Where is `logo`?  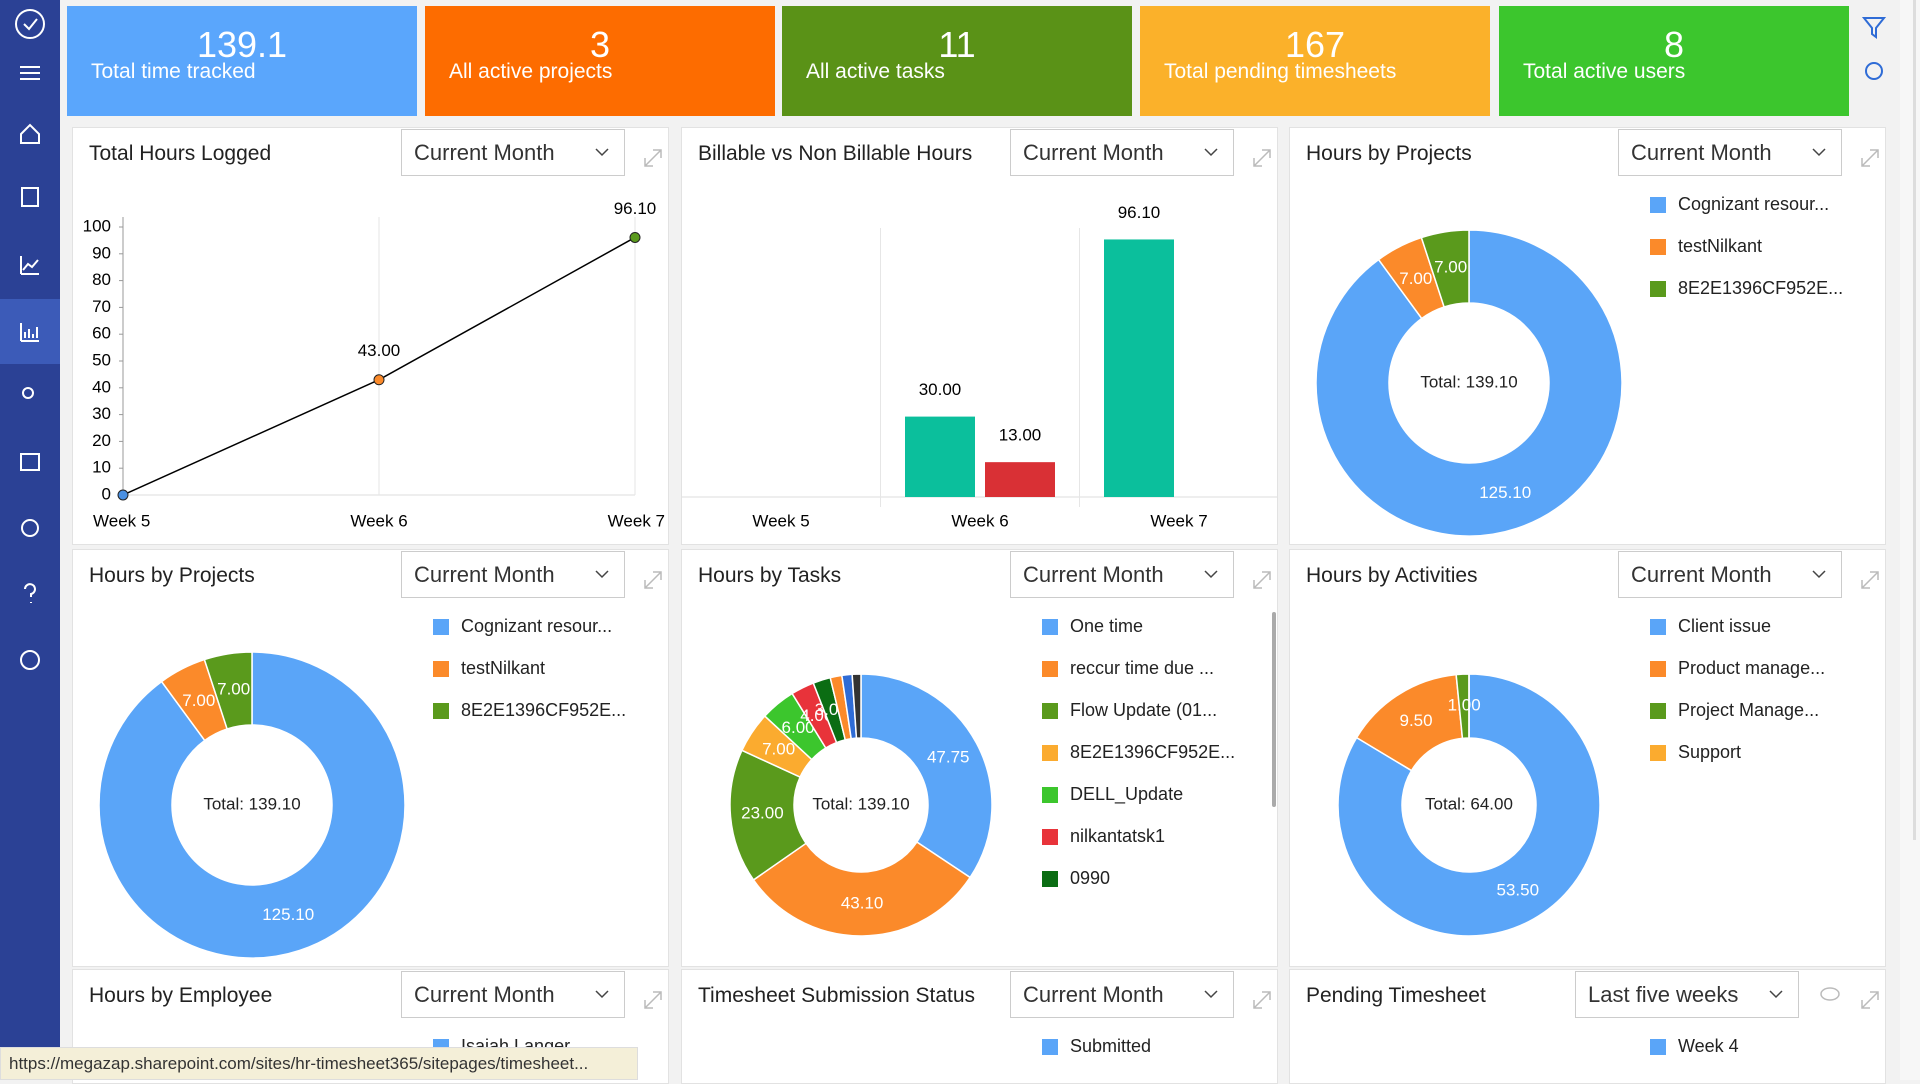
logo is located at coordinates (30, 24).